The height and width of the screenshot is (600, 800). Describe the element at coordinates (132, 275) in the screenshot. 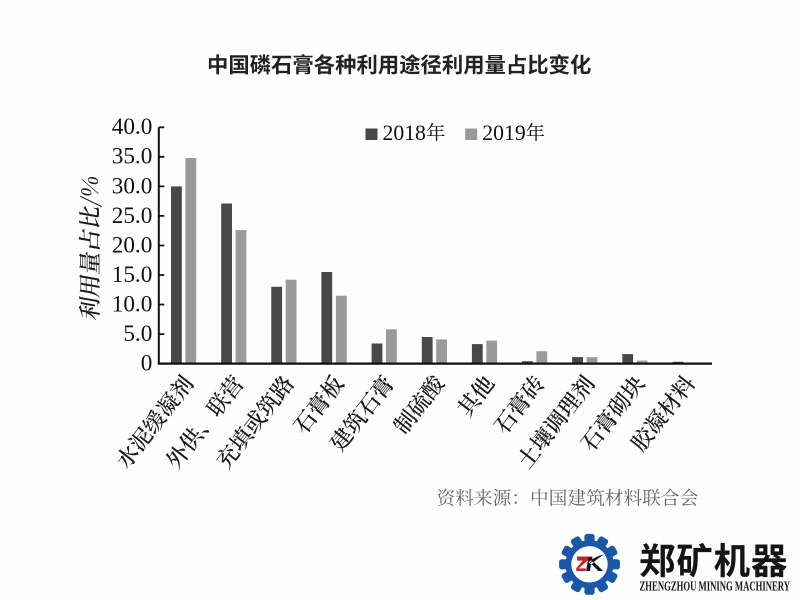

I see `svg-text: 15.0` at that location.